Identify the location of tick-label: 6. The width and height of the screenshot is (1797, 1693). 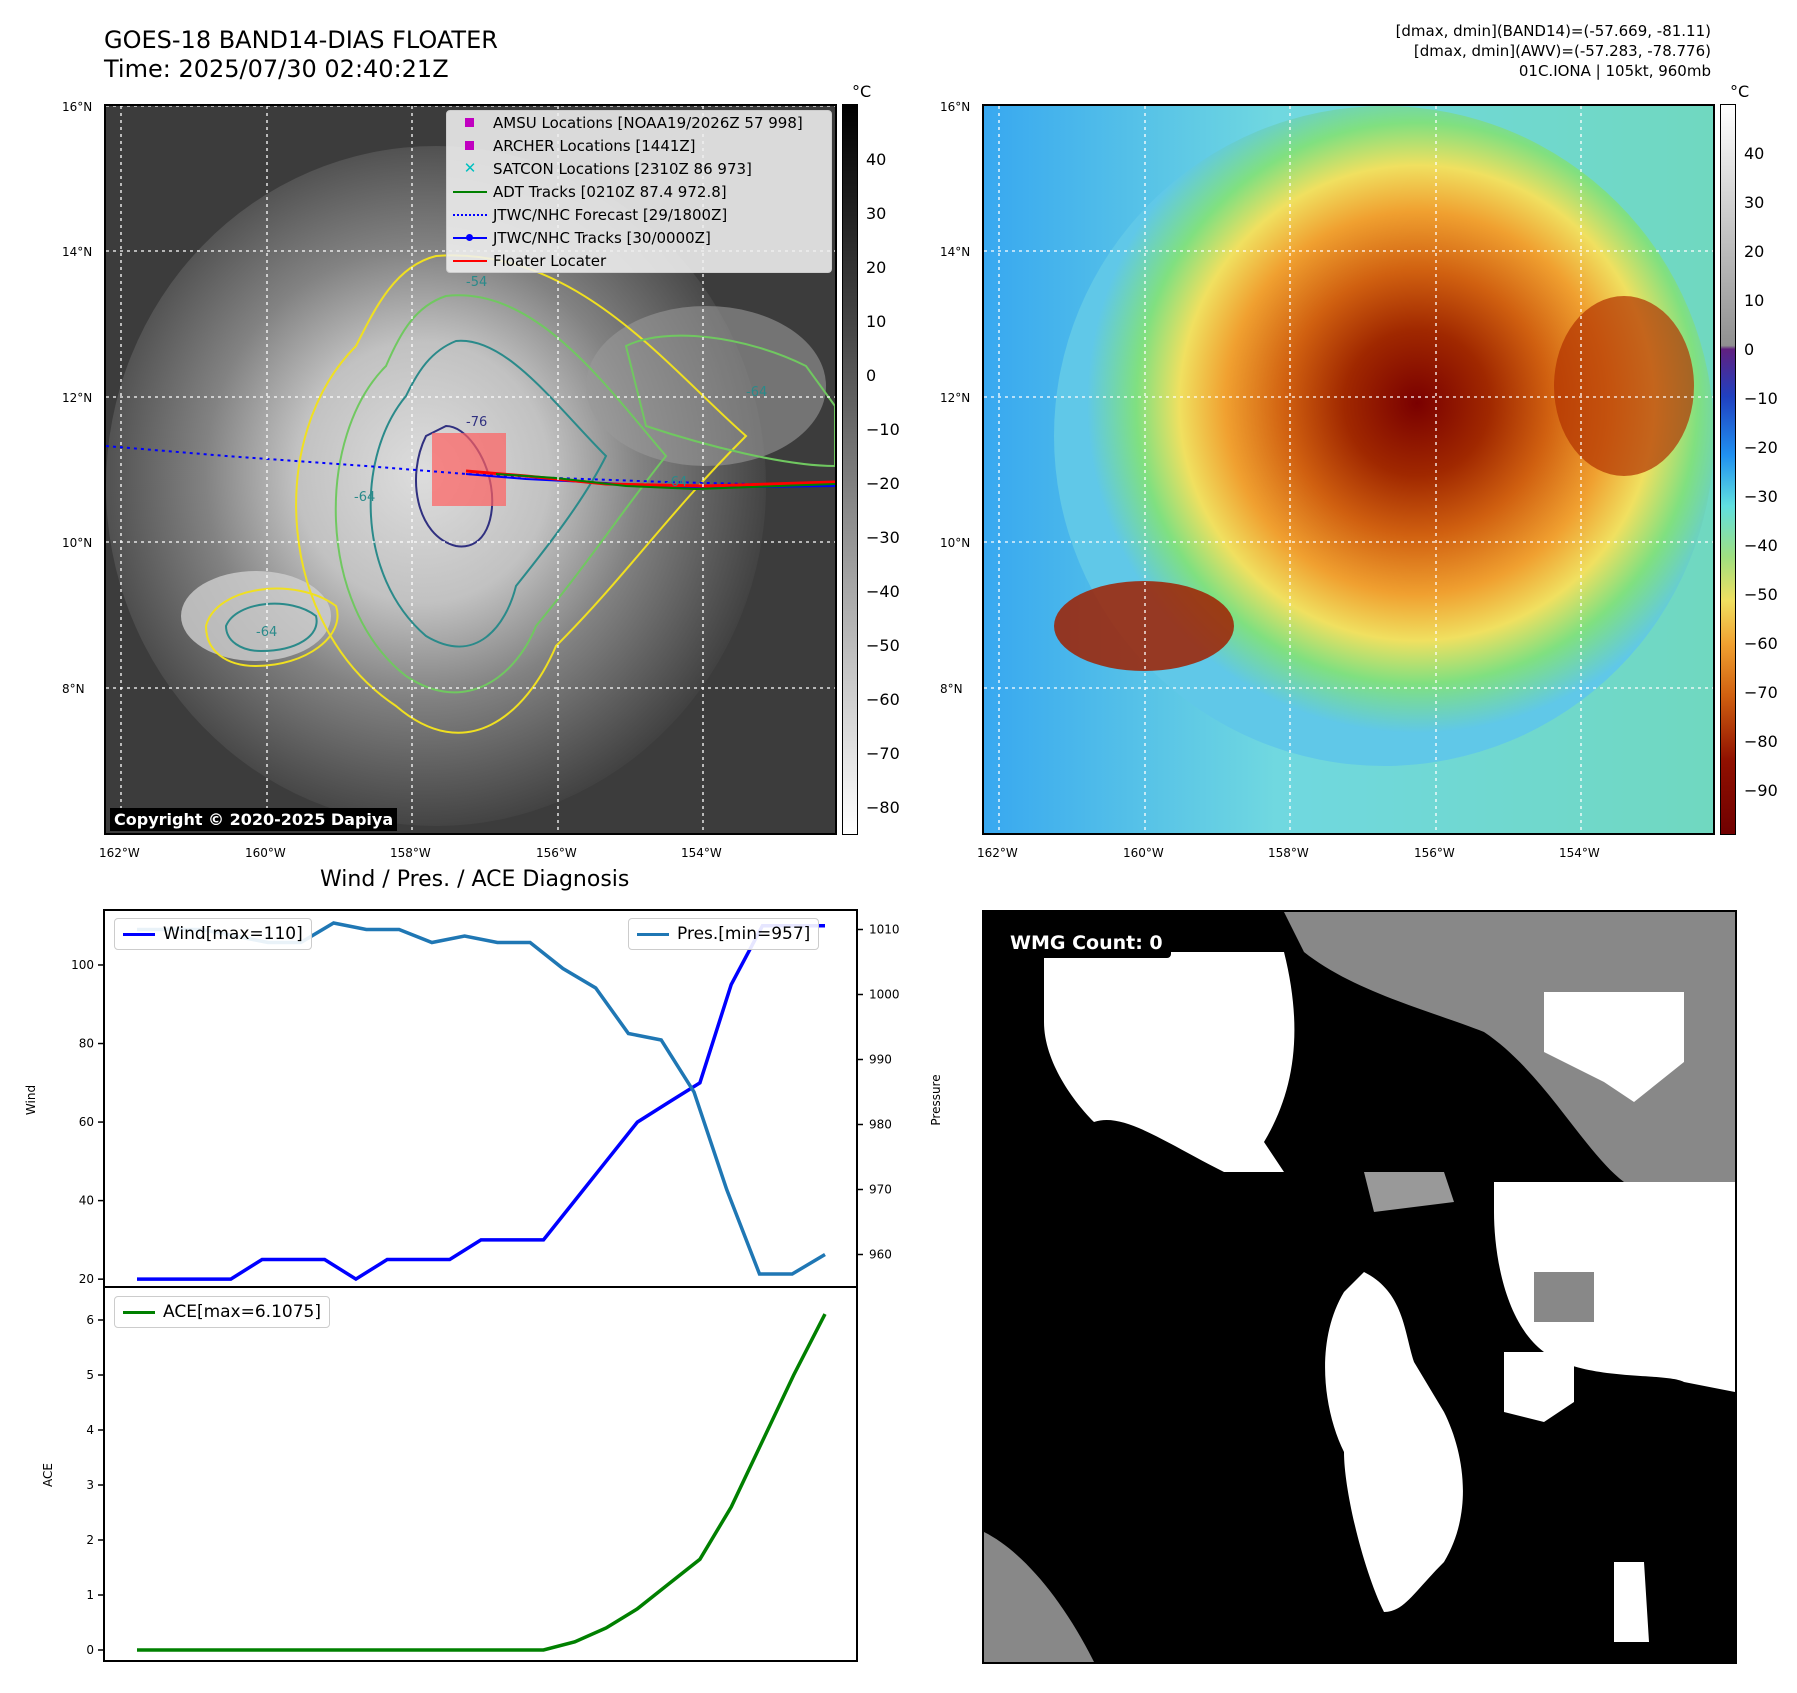
(90, 1320).